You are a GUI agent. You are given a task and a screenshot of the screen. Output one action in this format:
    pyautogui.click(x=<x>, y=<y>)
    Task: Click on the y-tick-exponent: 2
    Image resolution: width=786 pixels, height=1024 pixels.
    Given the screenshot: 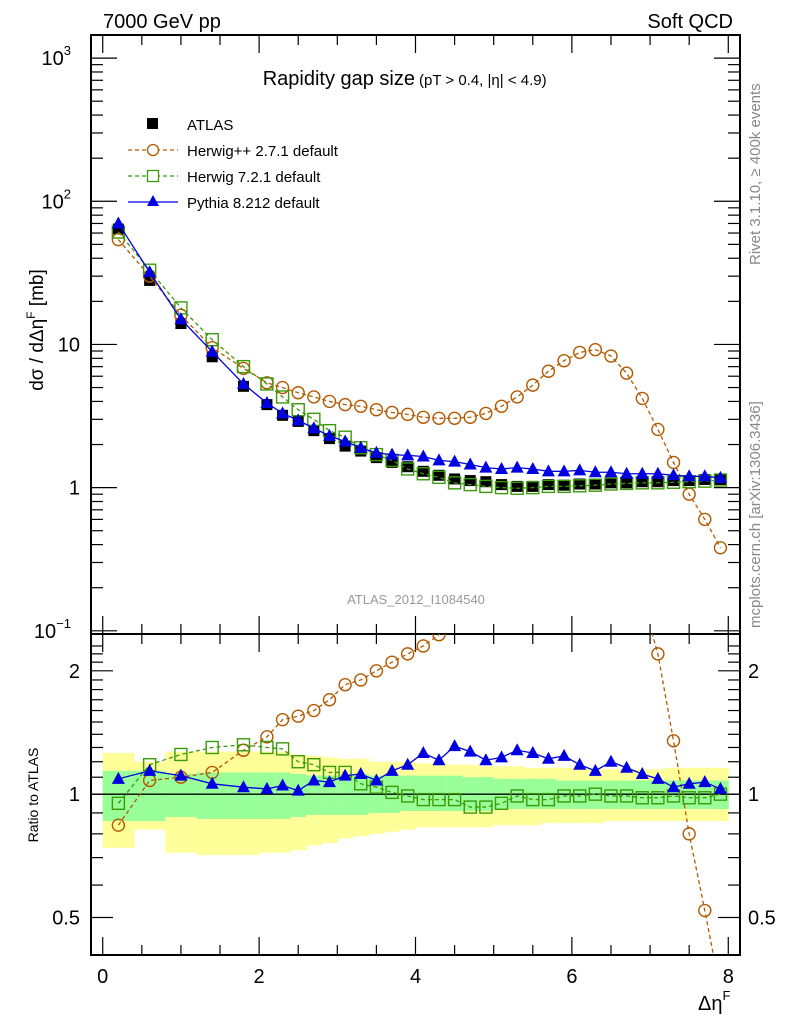 What is the action you would take?
    pyautogui.click(x=67, y=193)
    